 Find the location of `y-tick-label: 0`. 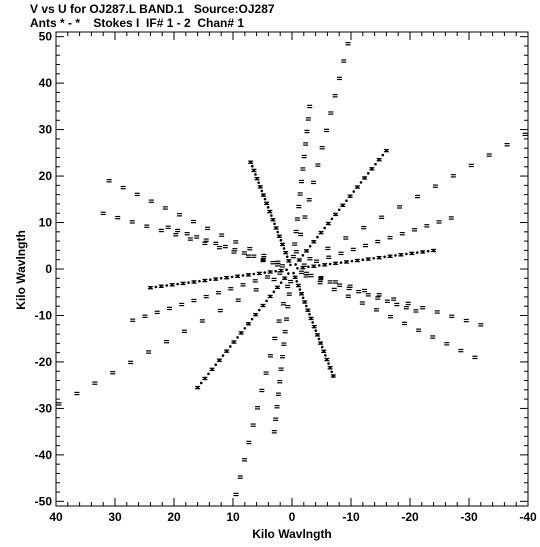

y-tick-label: 0 is located at coordinates (48, 269).